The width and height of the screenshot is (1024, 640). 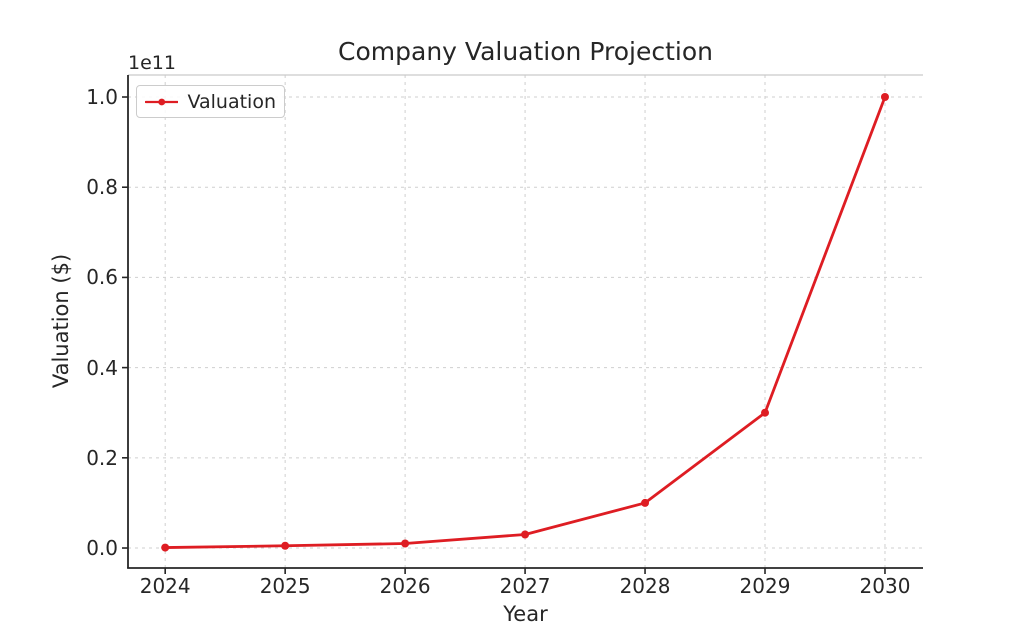 What do you see at coordinates (165, 586) in the screenshot?
I see `x-tick-label: 2024` at bounding box center [165, 586].